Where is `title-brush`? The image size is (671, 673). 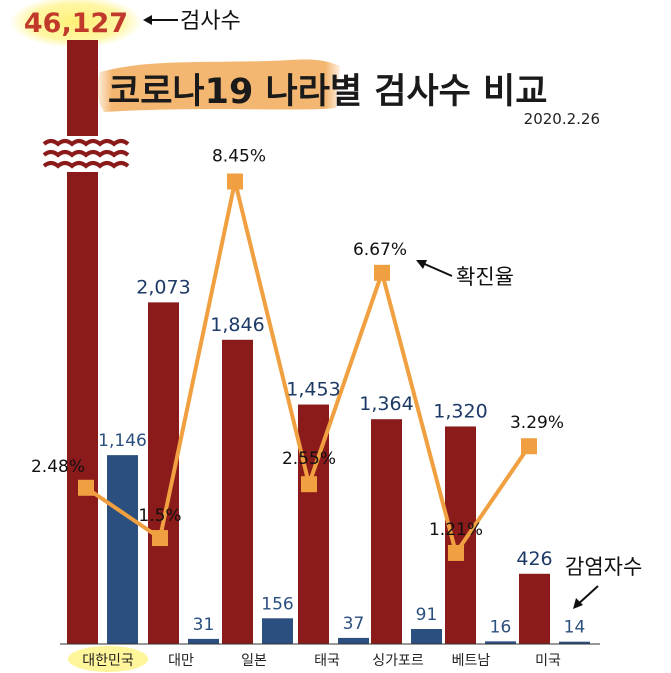
title-brush is located at coordinates (218, 85).